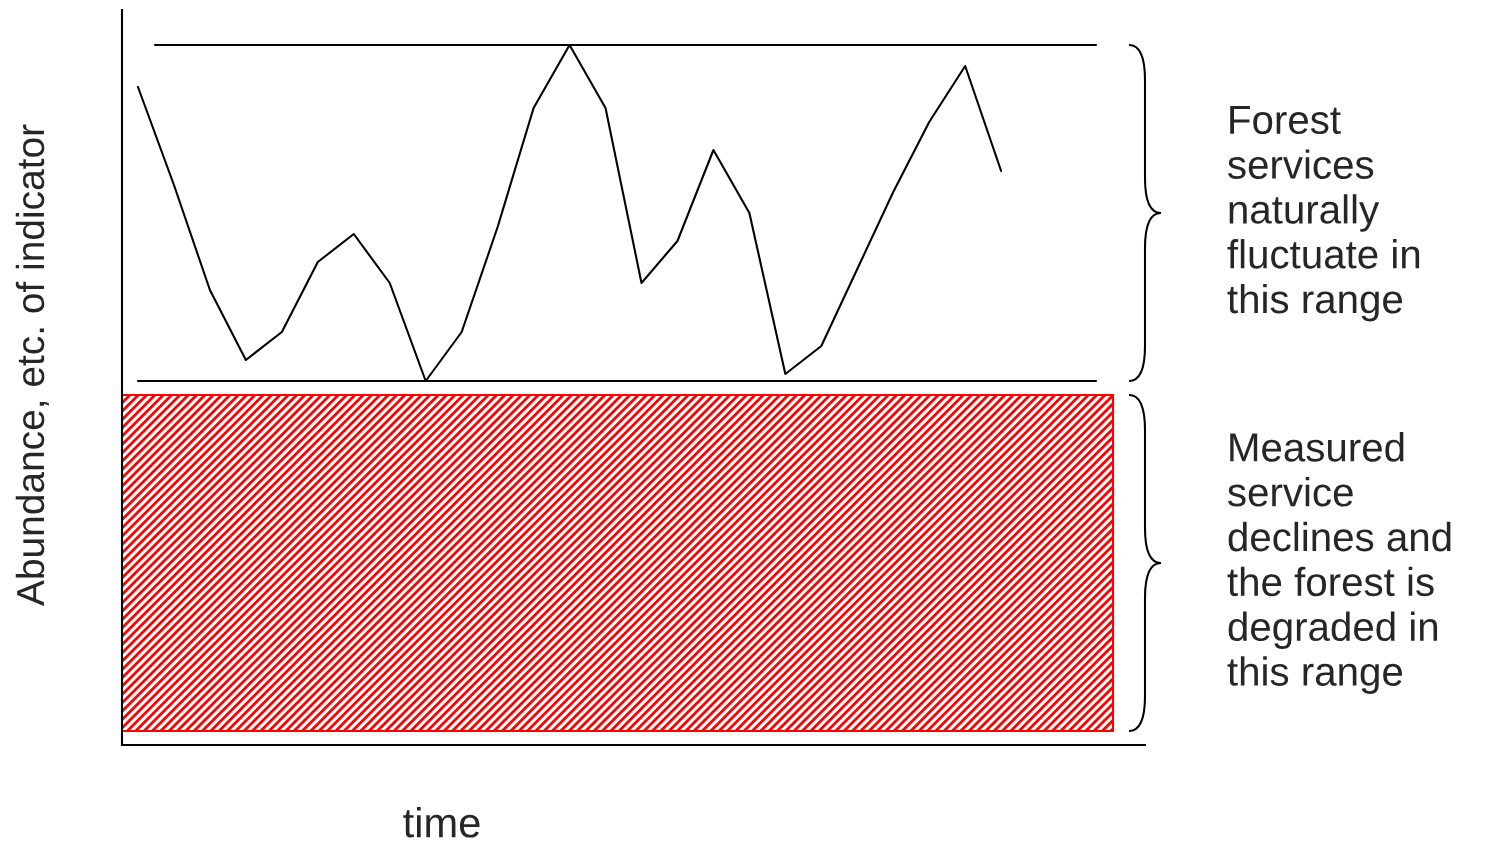 The width and height of the screenshot is (1507, 853). What do you see at coordinates (1339, 563) in the screenshot?
I see `band-label: Measured service declines and the forest is degraded in this range` at bounding box center [1339, 563].